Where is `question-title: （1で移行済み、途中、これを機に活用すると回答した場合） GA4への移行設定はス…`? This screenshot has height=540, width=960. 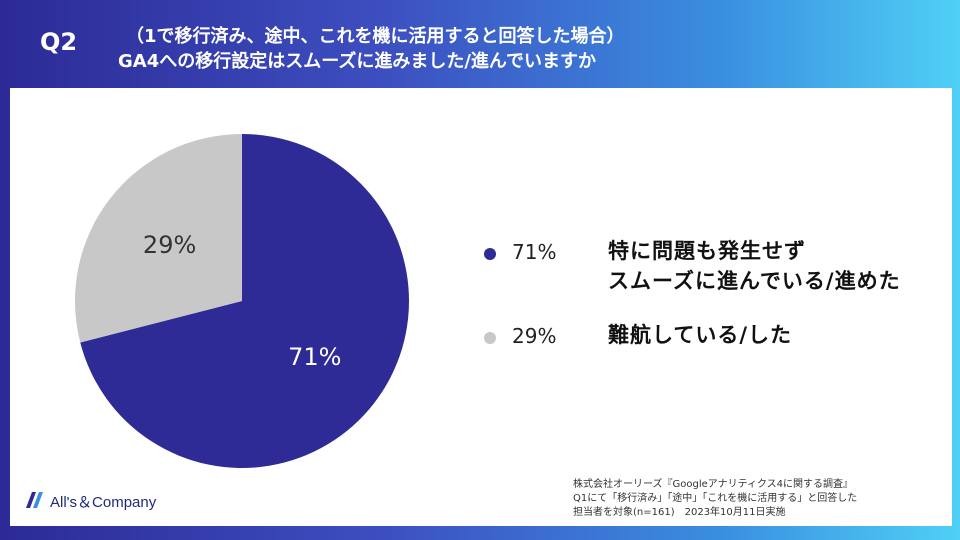 question-title: （1で移行済み、途中、これを機に活用すると回答した場合） GA4への移行設定はス… is located at coordinates (371, 49).